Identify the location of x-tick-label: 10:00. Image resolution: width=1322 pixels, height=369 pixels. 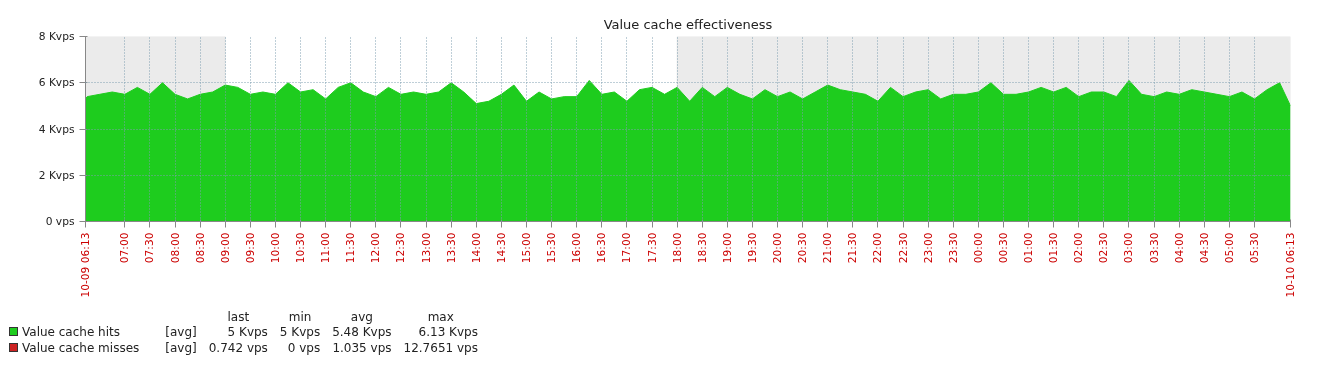
(275, 248).